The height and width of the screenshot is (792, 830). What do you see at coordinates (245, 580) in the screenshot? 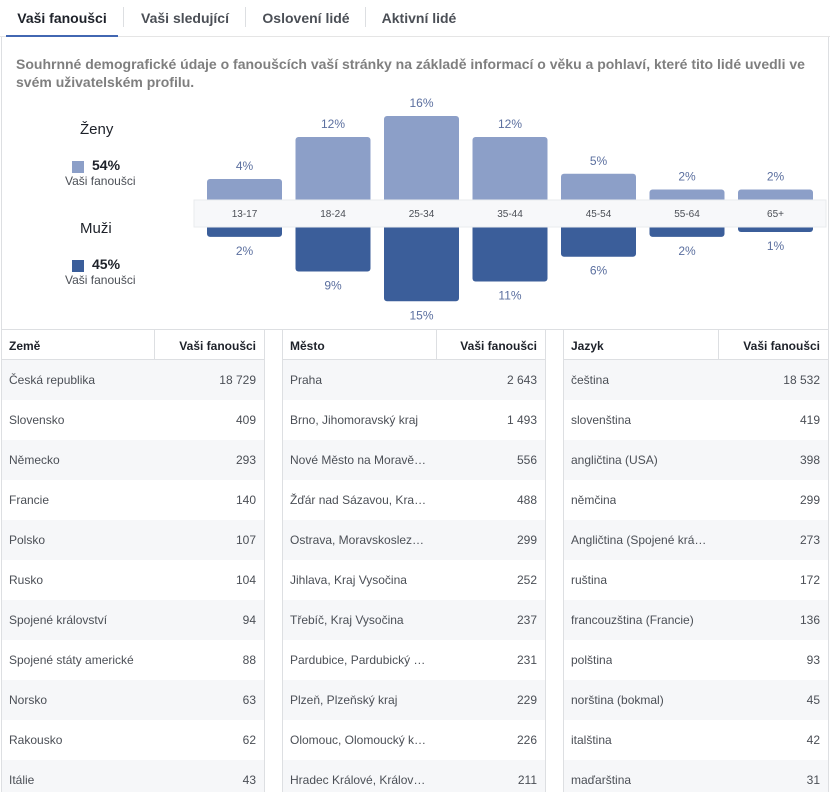
I see `row-value: 104` at bounding box center [245, 580].